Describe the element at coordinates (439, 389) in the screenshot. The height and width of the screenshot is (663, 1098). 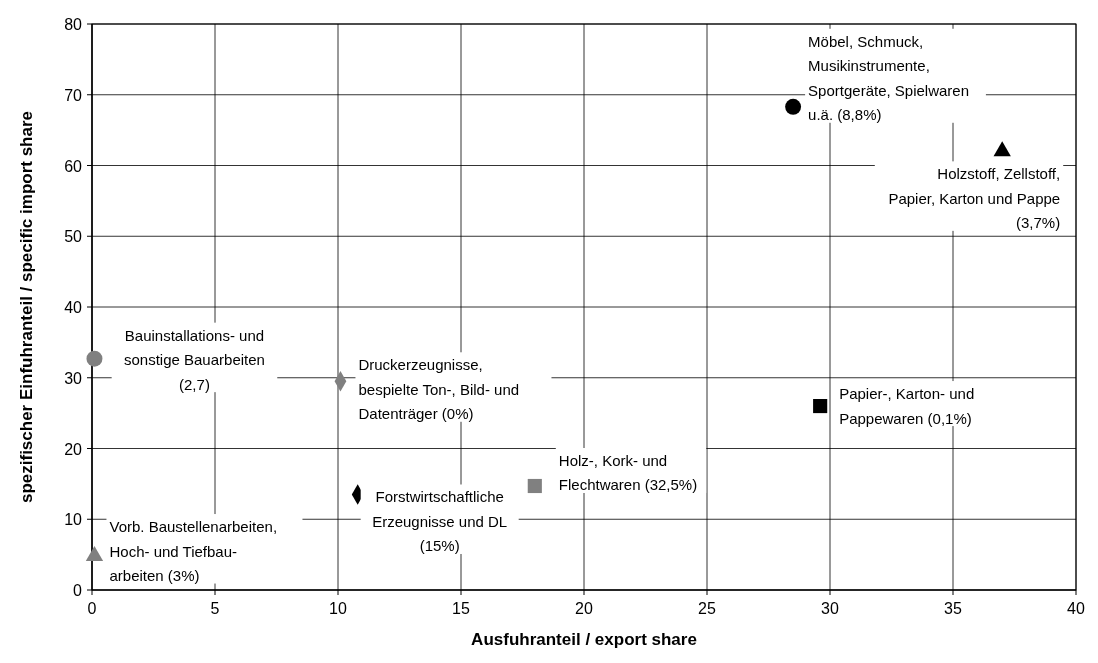
I see `series-label: Druckerzeugnisse, bespielte Ton-, Bild- und Datenträger (0%)` at that location.